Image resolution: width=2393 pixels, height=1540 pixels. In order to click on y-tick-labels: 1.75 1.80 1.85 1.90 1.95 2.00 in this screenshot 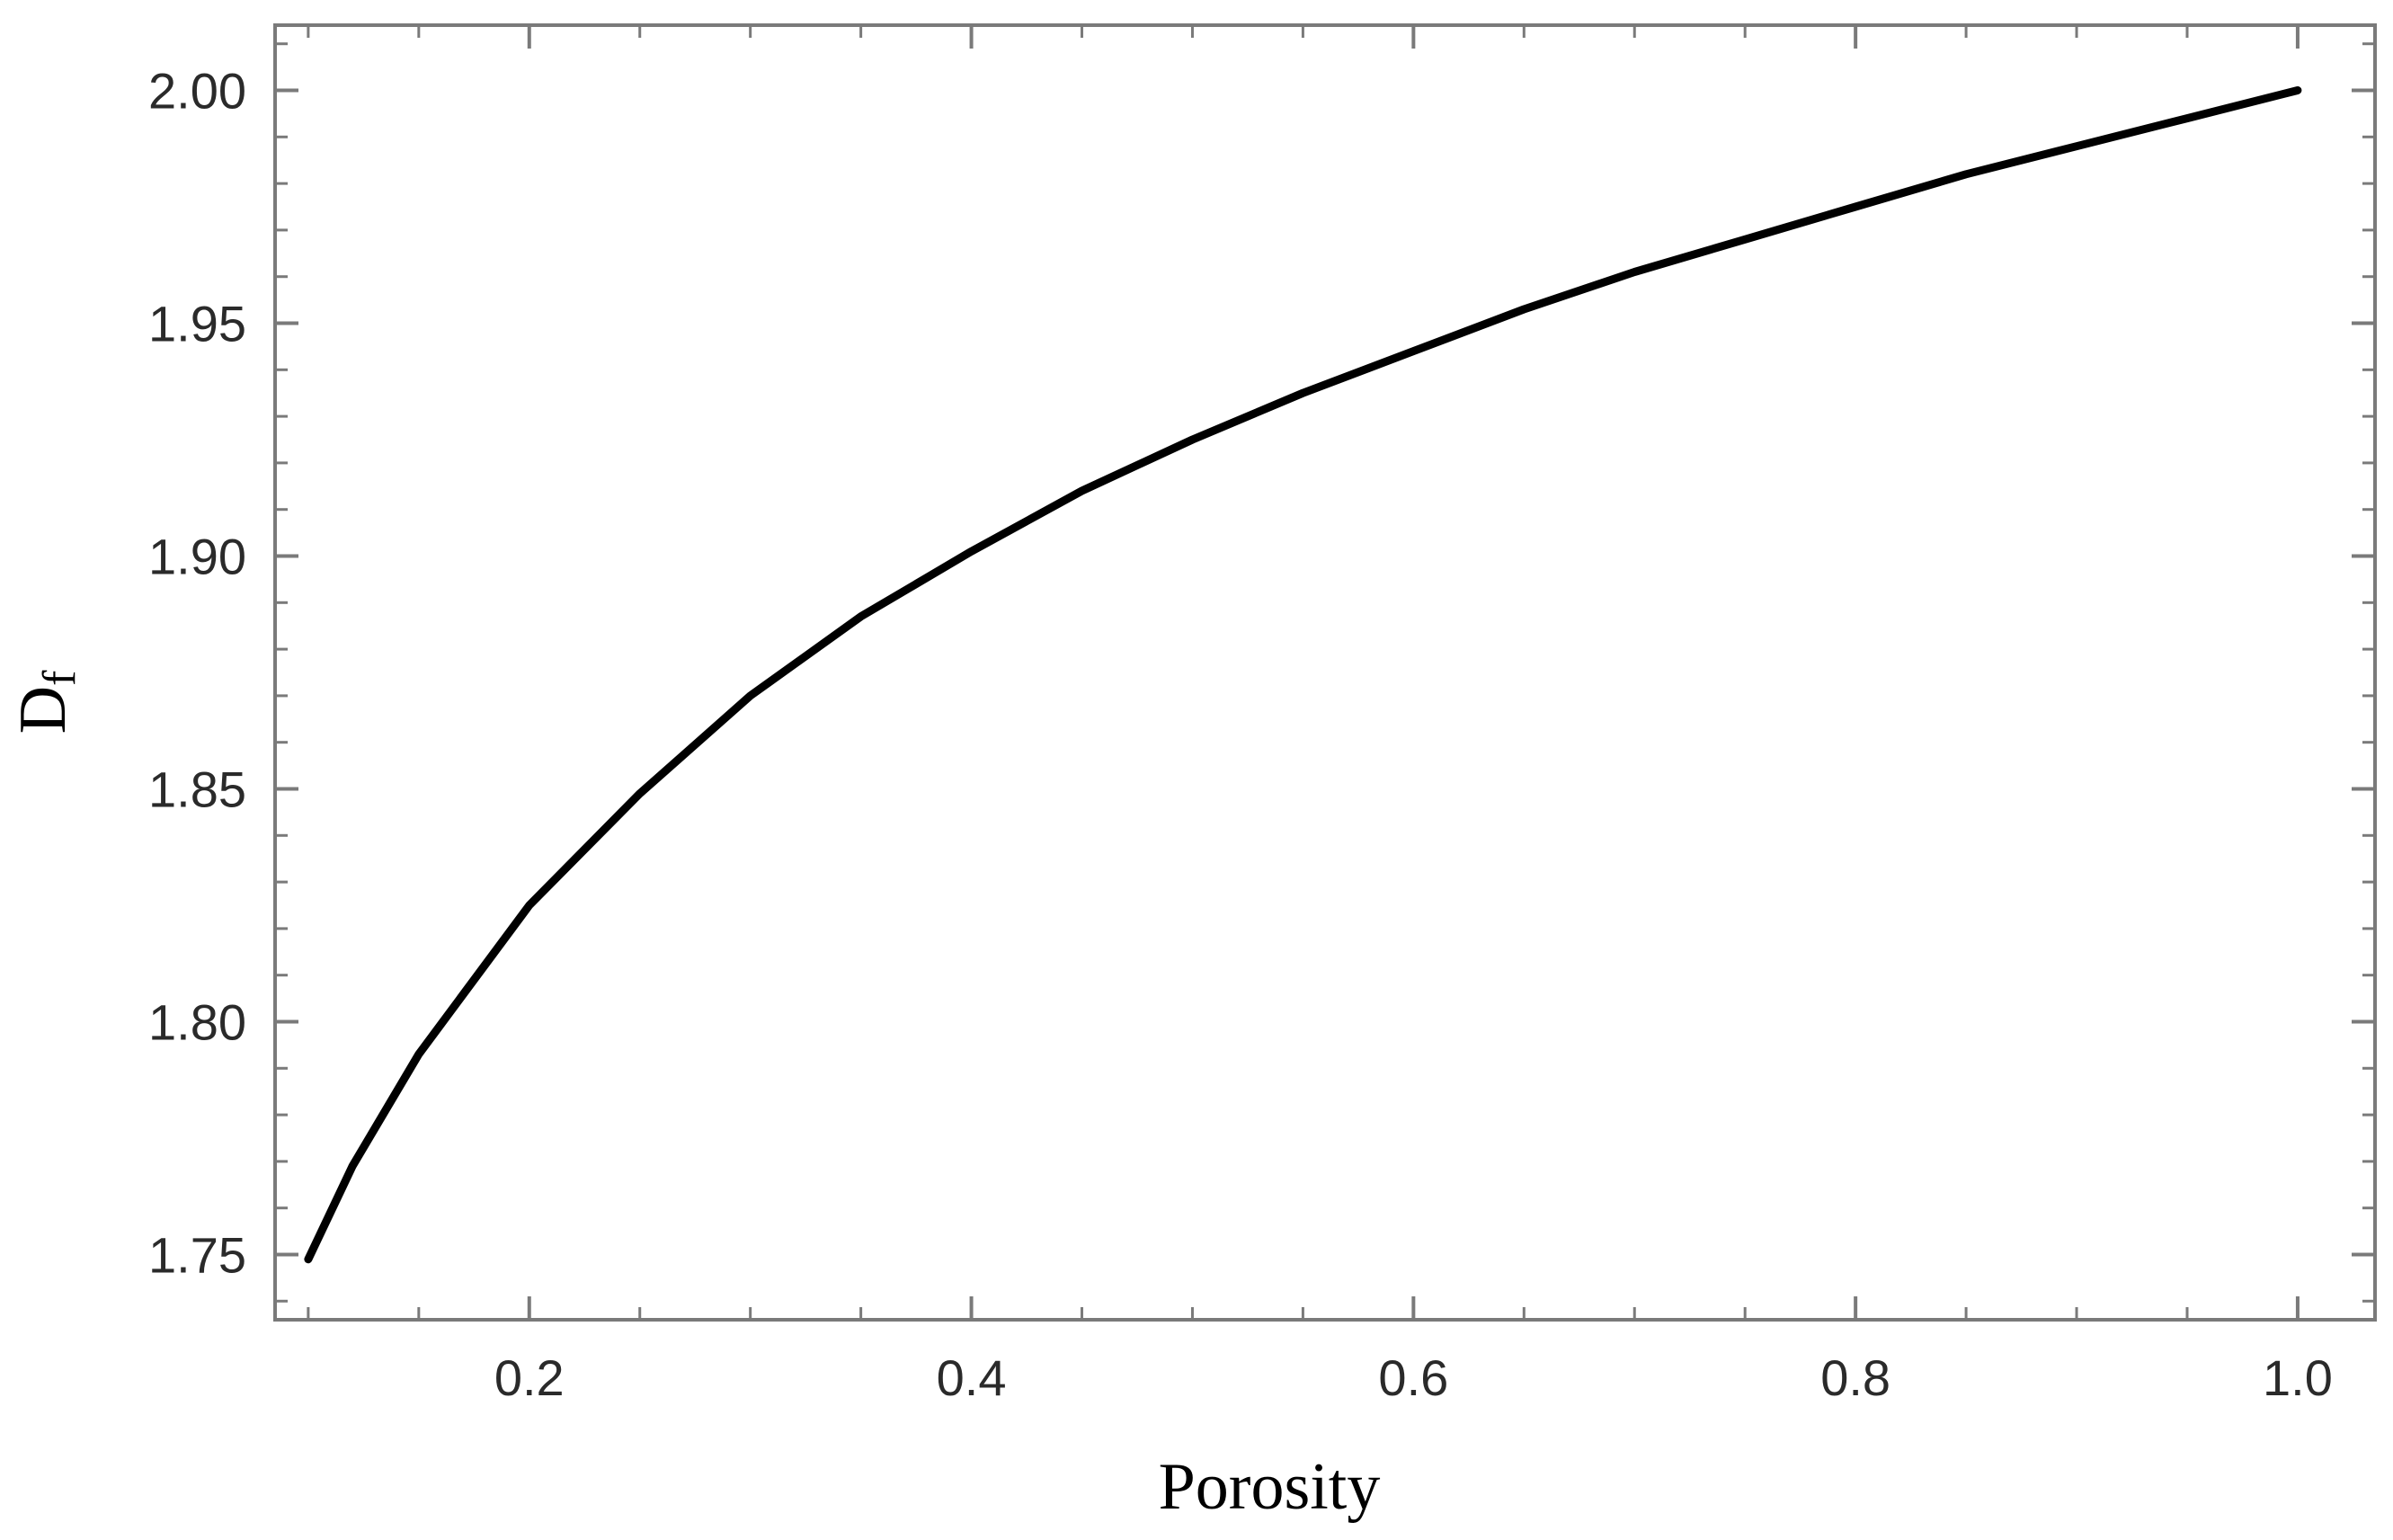, I will do `click(197, 674)`.